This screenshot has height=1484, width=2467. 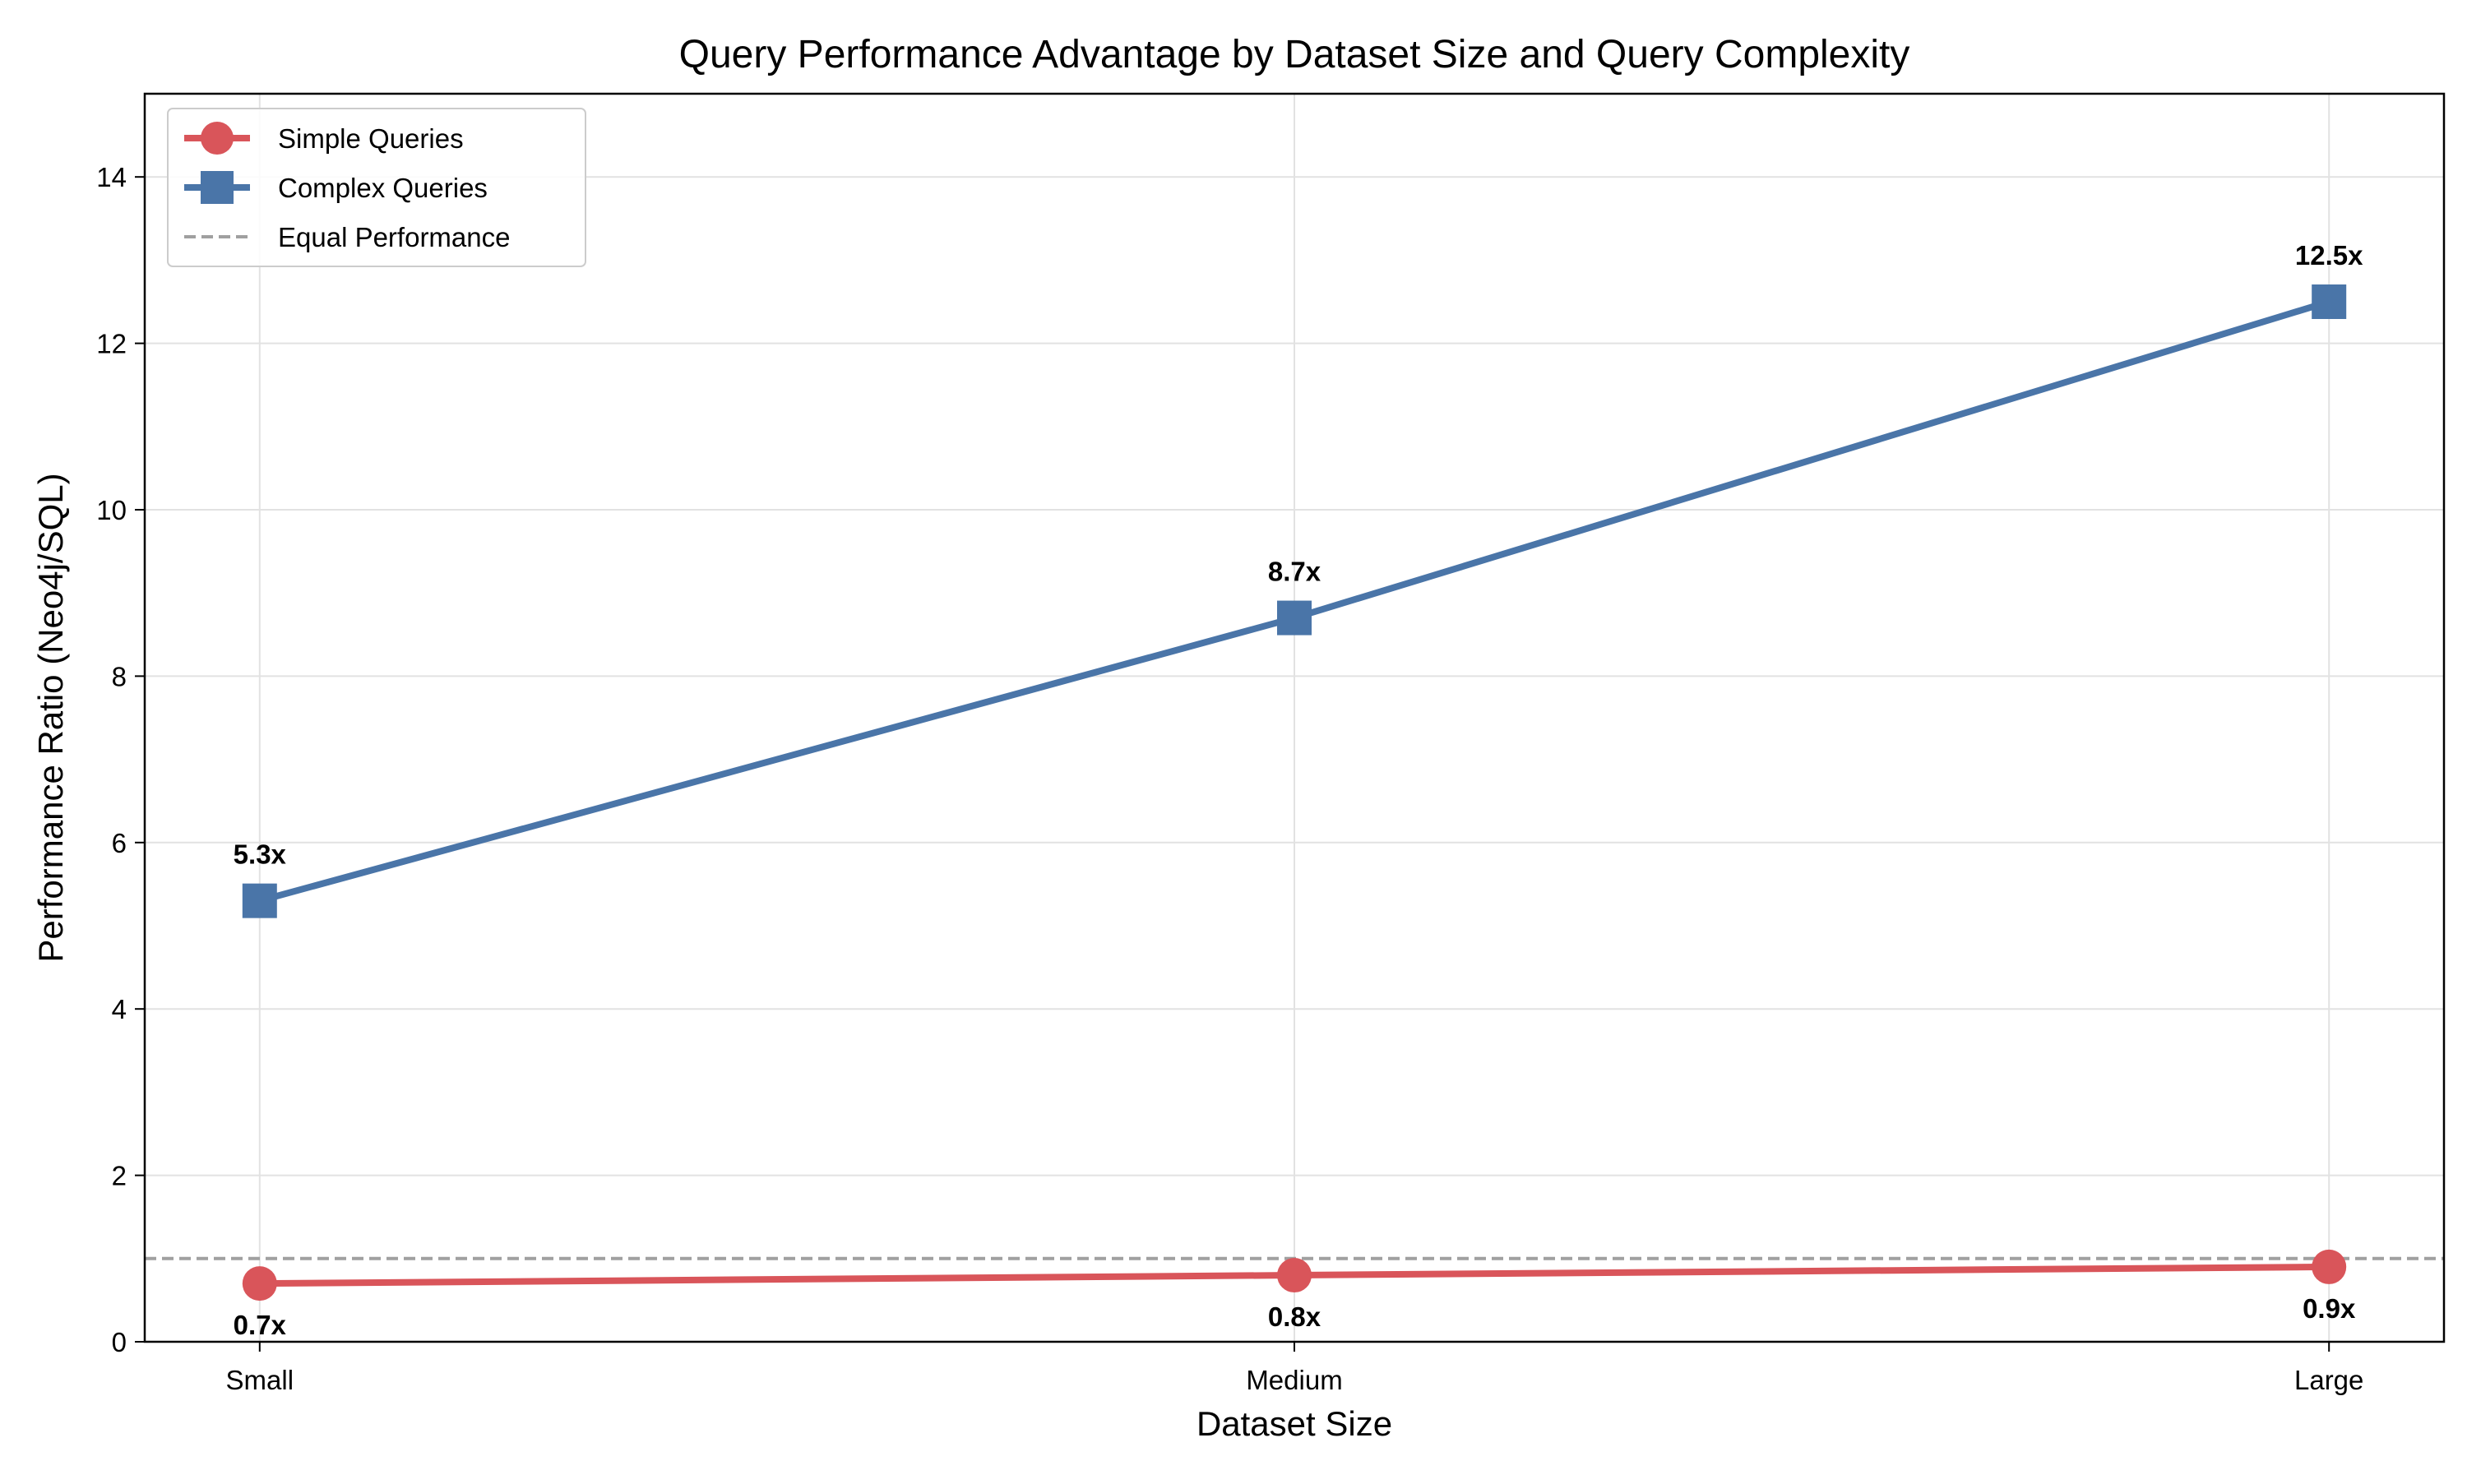 I want to click on legend-complex-queries-marker, so click(x=218, y=187).